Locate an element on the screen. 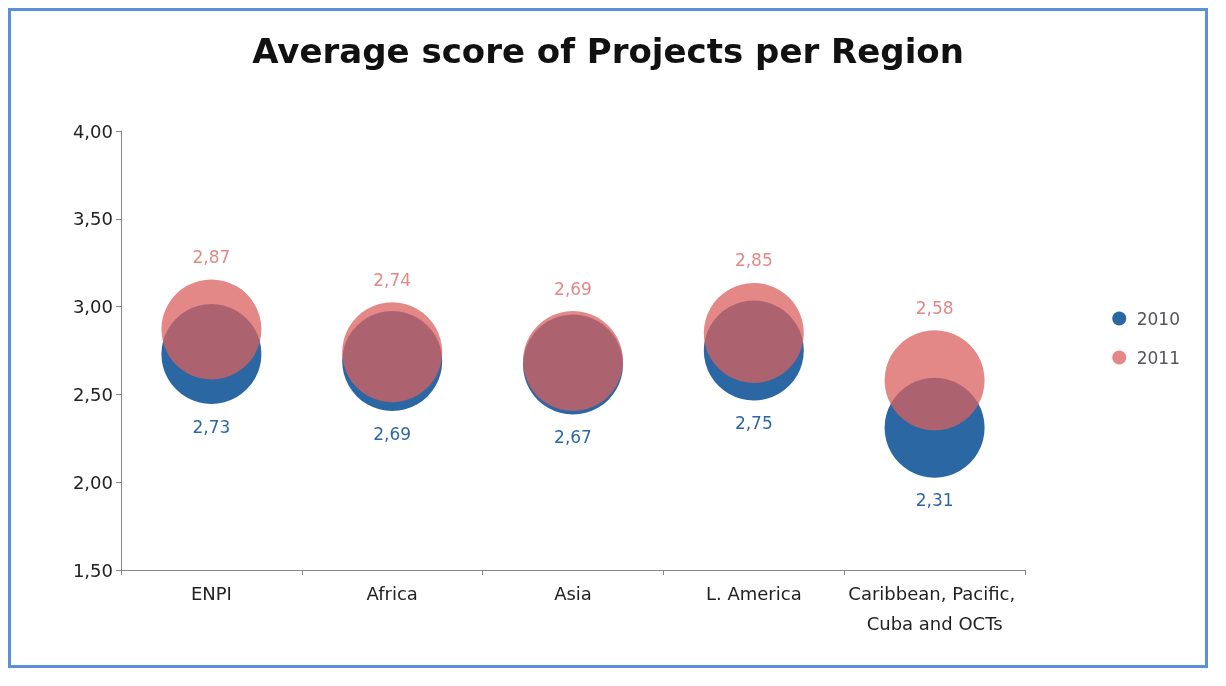 This screenshot has height=686, width=1226. data-label: 2,75 is located at coordinates (753, 423).